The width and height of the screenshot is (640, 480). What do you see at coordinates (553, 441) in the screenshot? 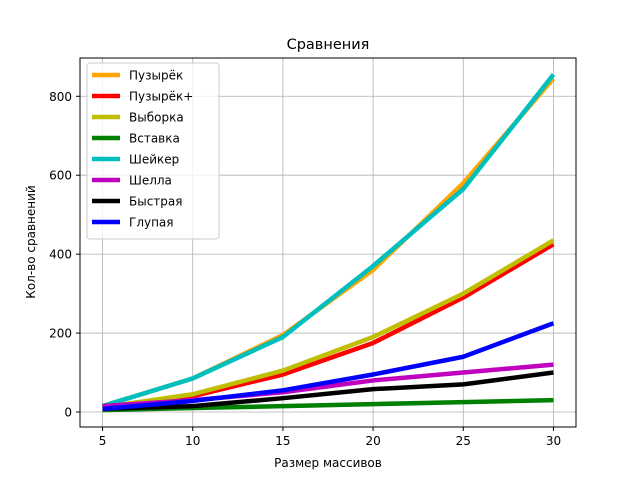
I see `x-tick-label: 30` at bounding box center [553, 441].